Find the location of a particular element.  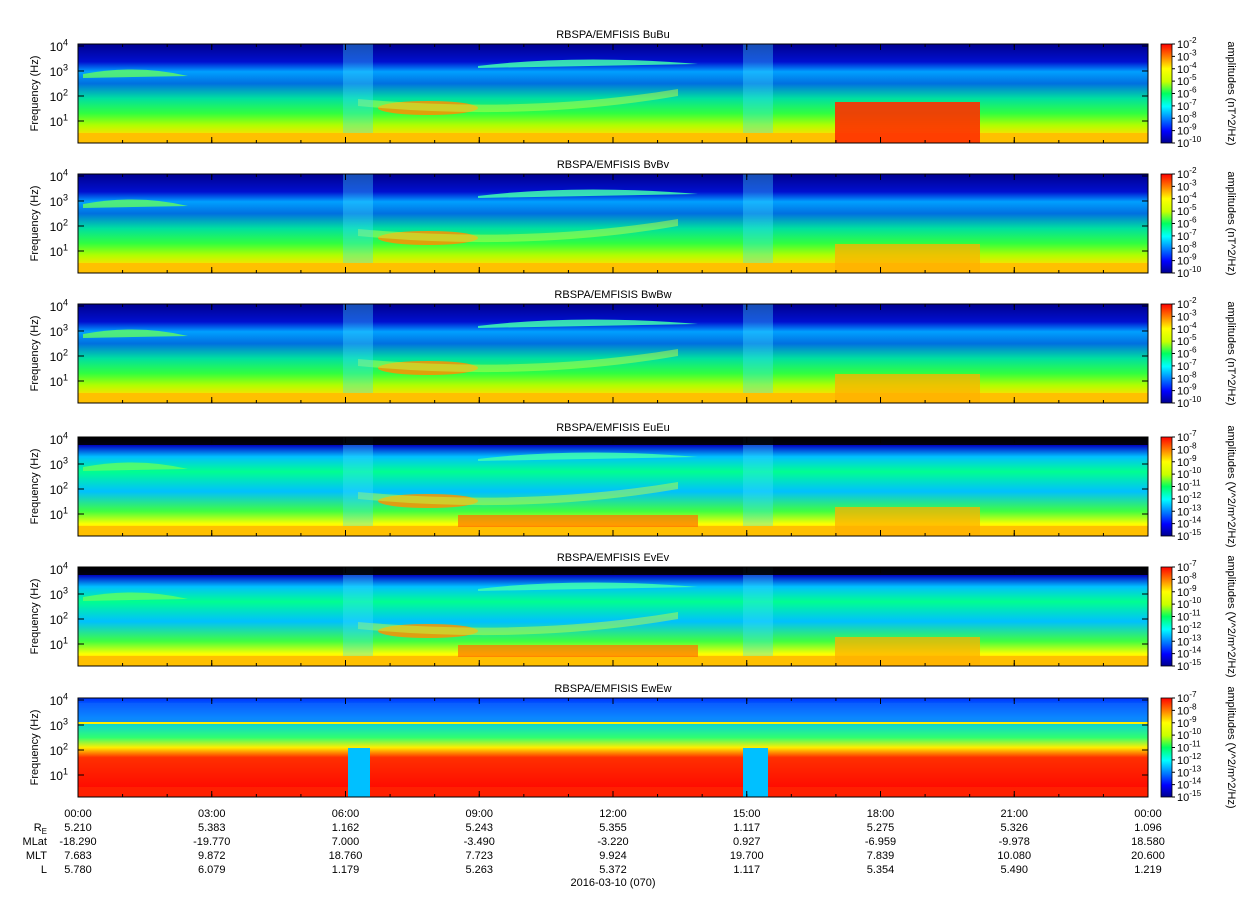

ephemeris-value: 7.683 is located at coordinates (78, 856).